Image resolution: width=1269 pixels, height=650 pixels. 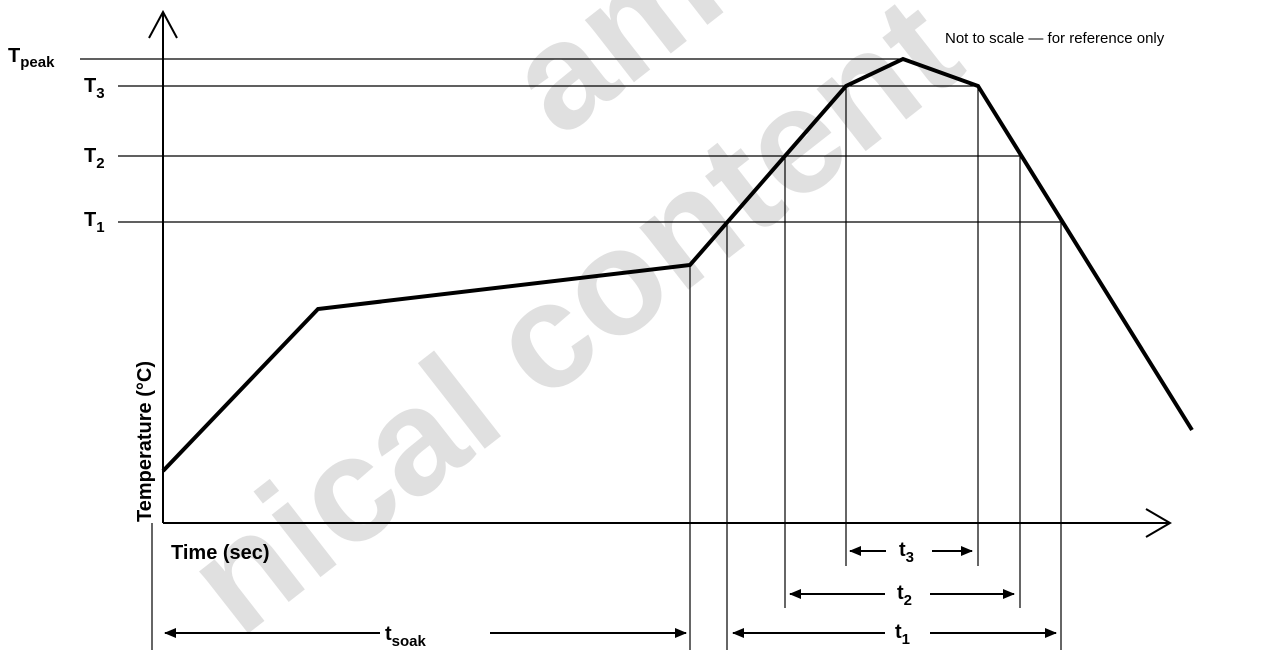 What do you see at coordinates (145, 441) in the screenshot?
I see `y-axis-label: Temperature (°C)` at bounding box center [145, 441].